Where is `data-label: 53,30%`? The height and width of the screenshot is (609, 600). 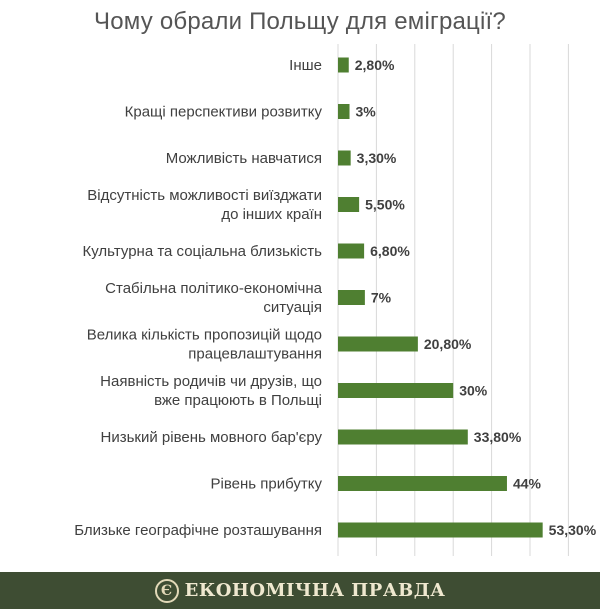
data-label: 53,30% is located at coordinates (573, 530).